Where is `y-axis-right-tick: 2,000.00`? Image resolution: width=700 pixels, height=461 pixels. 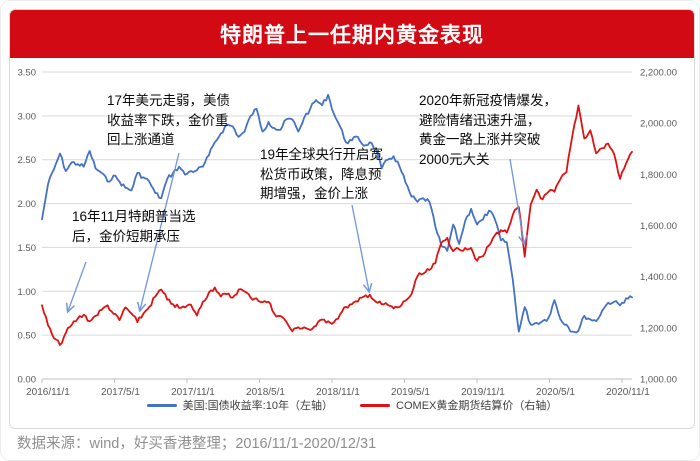 y-axis-right-tick: 2,000.00 is located at coordinates (658, 124).